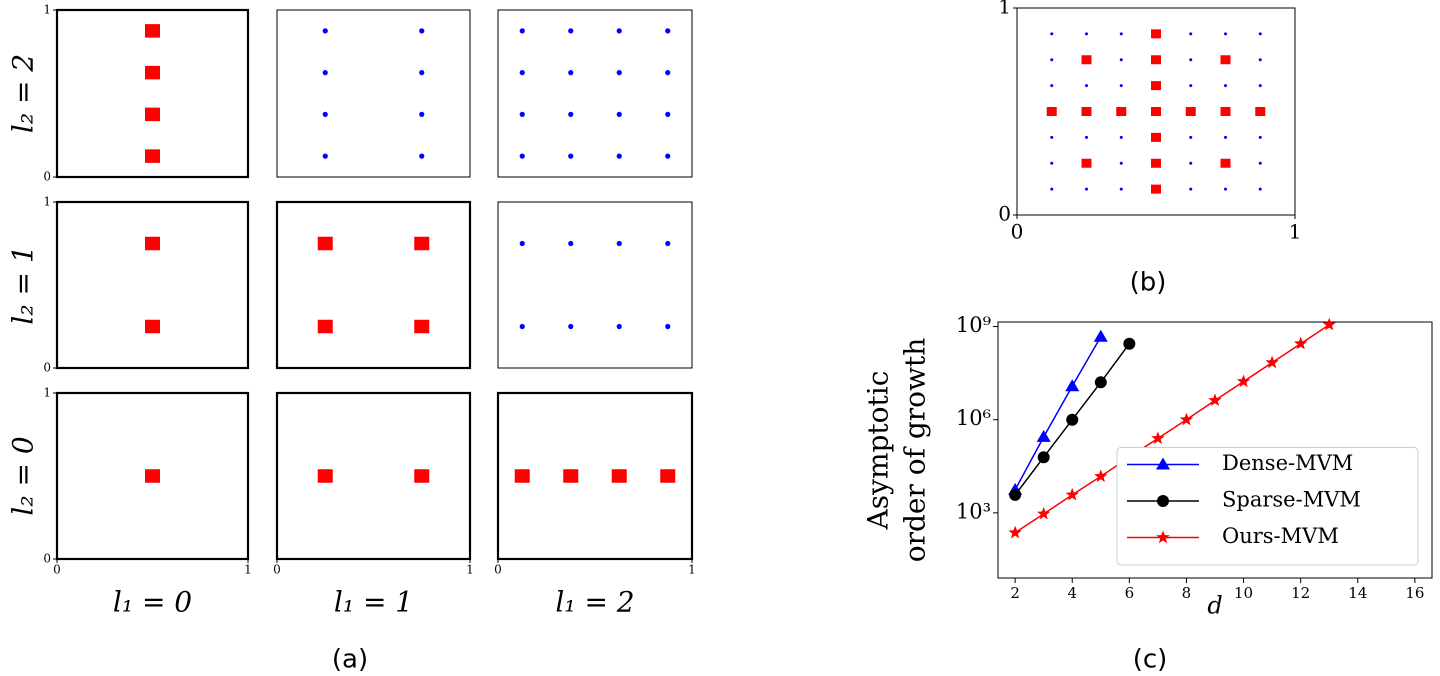 The height and width of the screenshot is (676, 1440). I want to click on x-tick-label: 12, so click(1300, 593).